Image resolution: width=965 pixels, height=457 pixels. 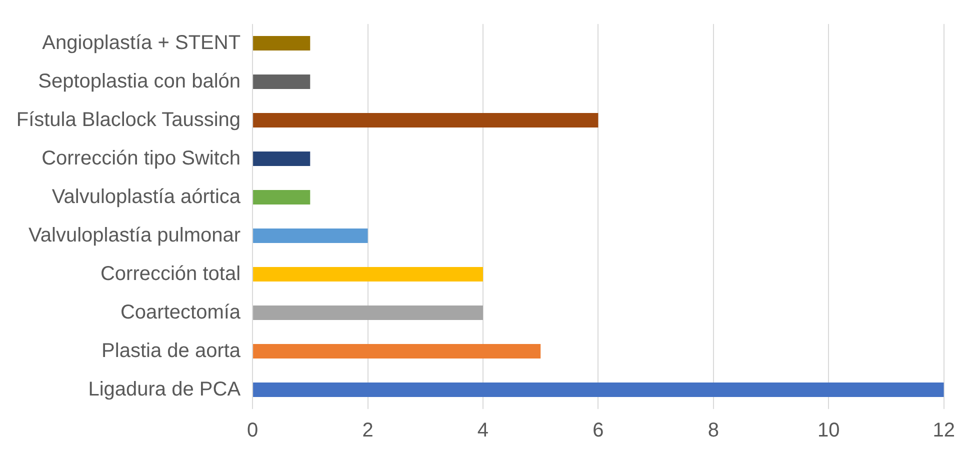 What do you see at coordinates (829, 431) in the screenshot?
I see `x-tick-label: 10` at bounding box center [829, 431].